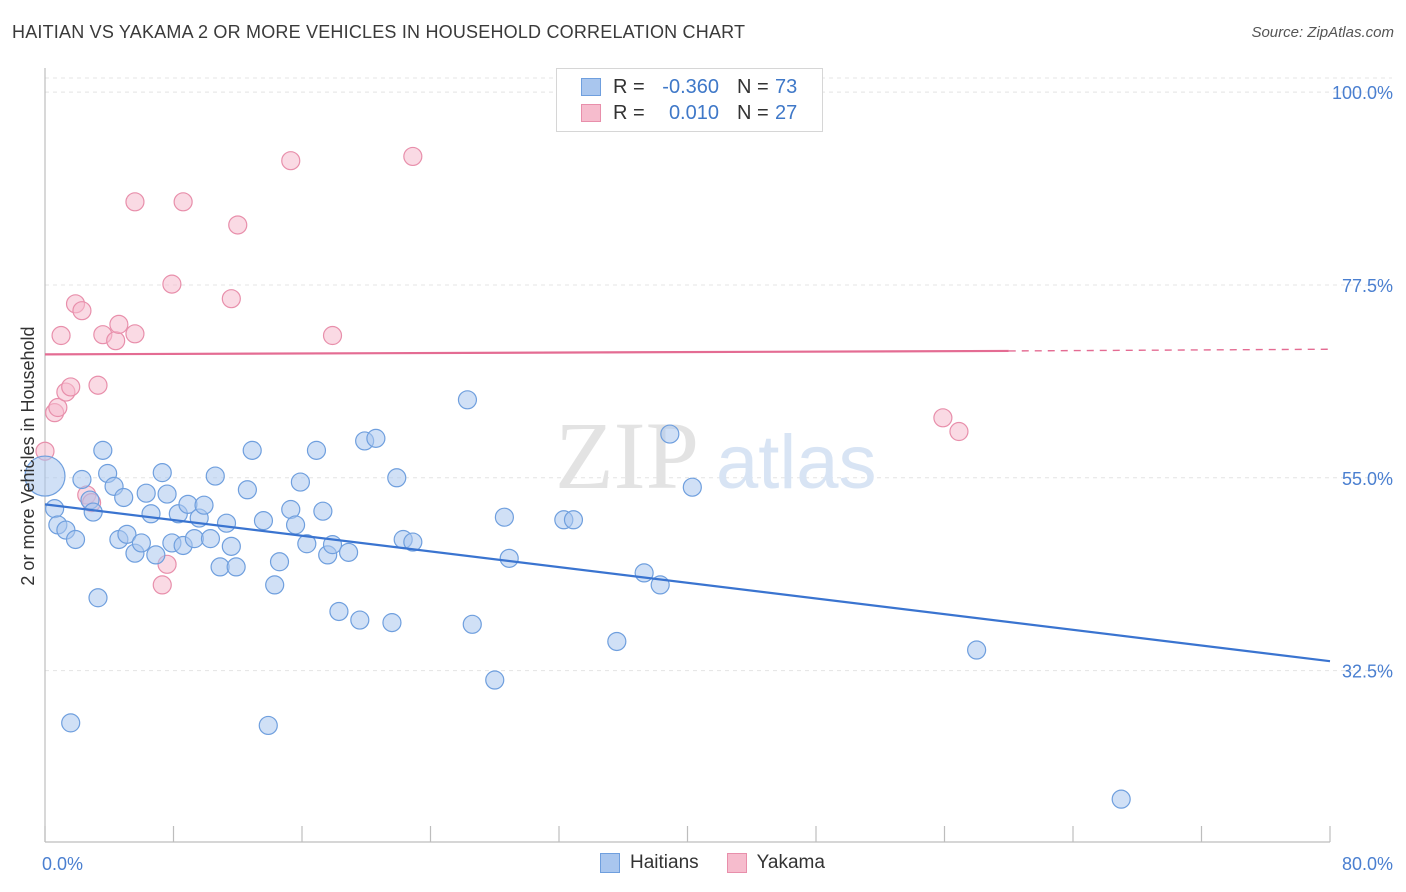 This screenshot has width=1406, height=892. What do you see at coordinates (736, 863) in the screenshot?
I see `series-swatch-yakama` at bounding box center [736, 863].